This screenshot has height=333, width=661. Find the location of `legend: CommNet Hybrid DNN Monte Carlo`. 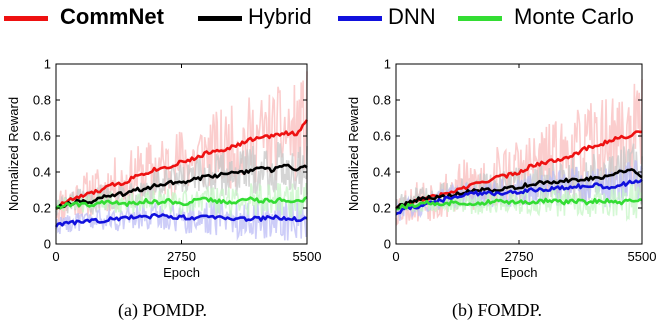

legend: CommNet Hybrid DNN Monte Carlo is located at coordinates (330, 18).